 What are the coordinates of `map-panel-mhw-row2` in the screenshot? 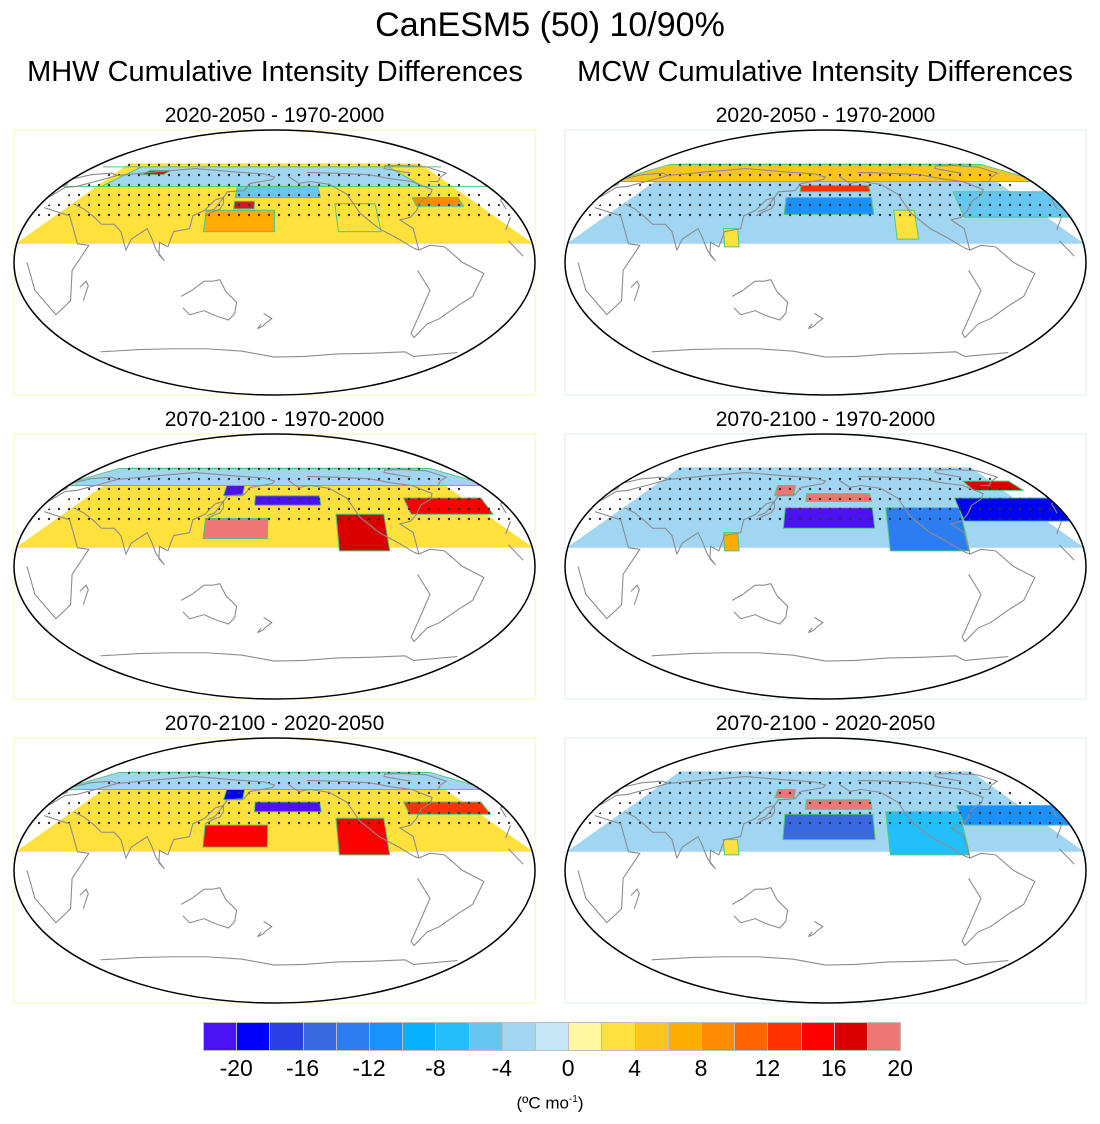 It's located at (274, 566).